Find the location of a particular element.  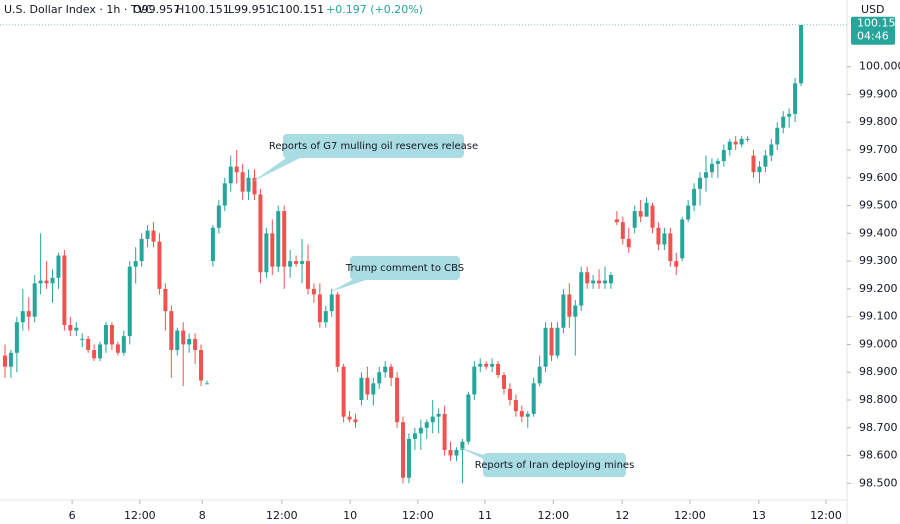

x-tick-label: 13 is located at coordinates (759, 515).